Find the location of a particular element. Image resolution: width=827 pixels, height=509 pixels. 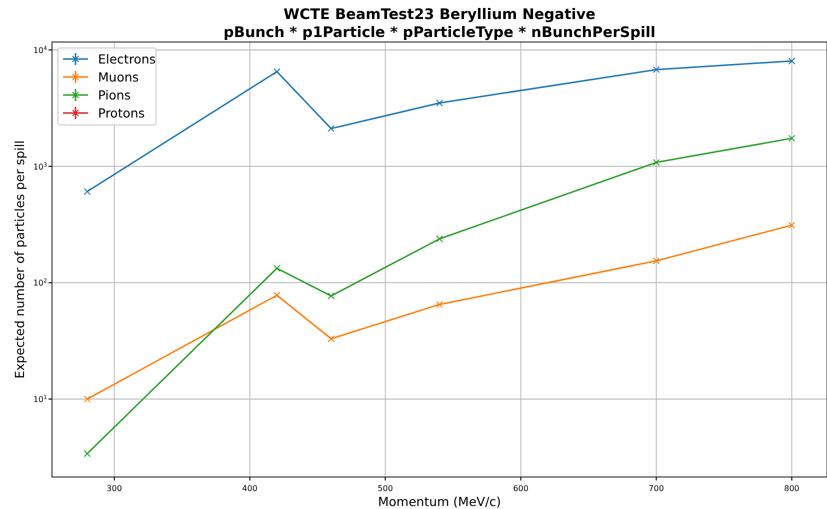

x-tick-label: 600 is located at coordinates (520, 488).